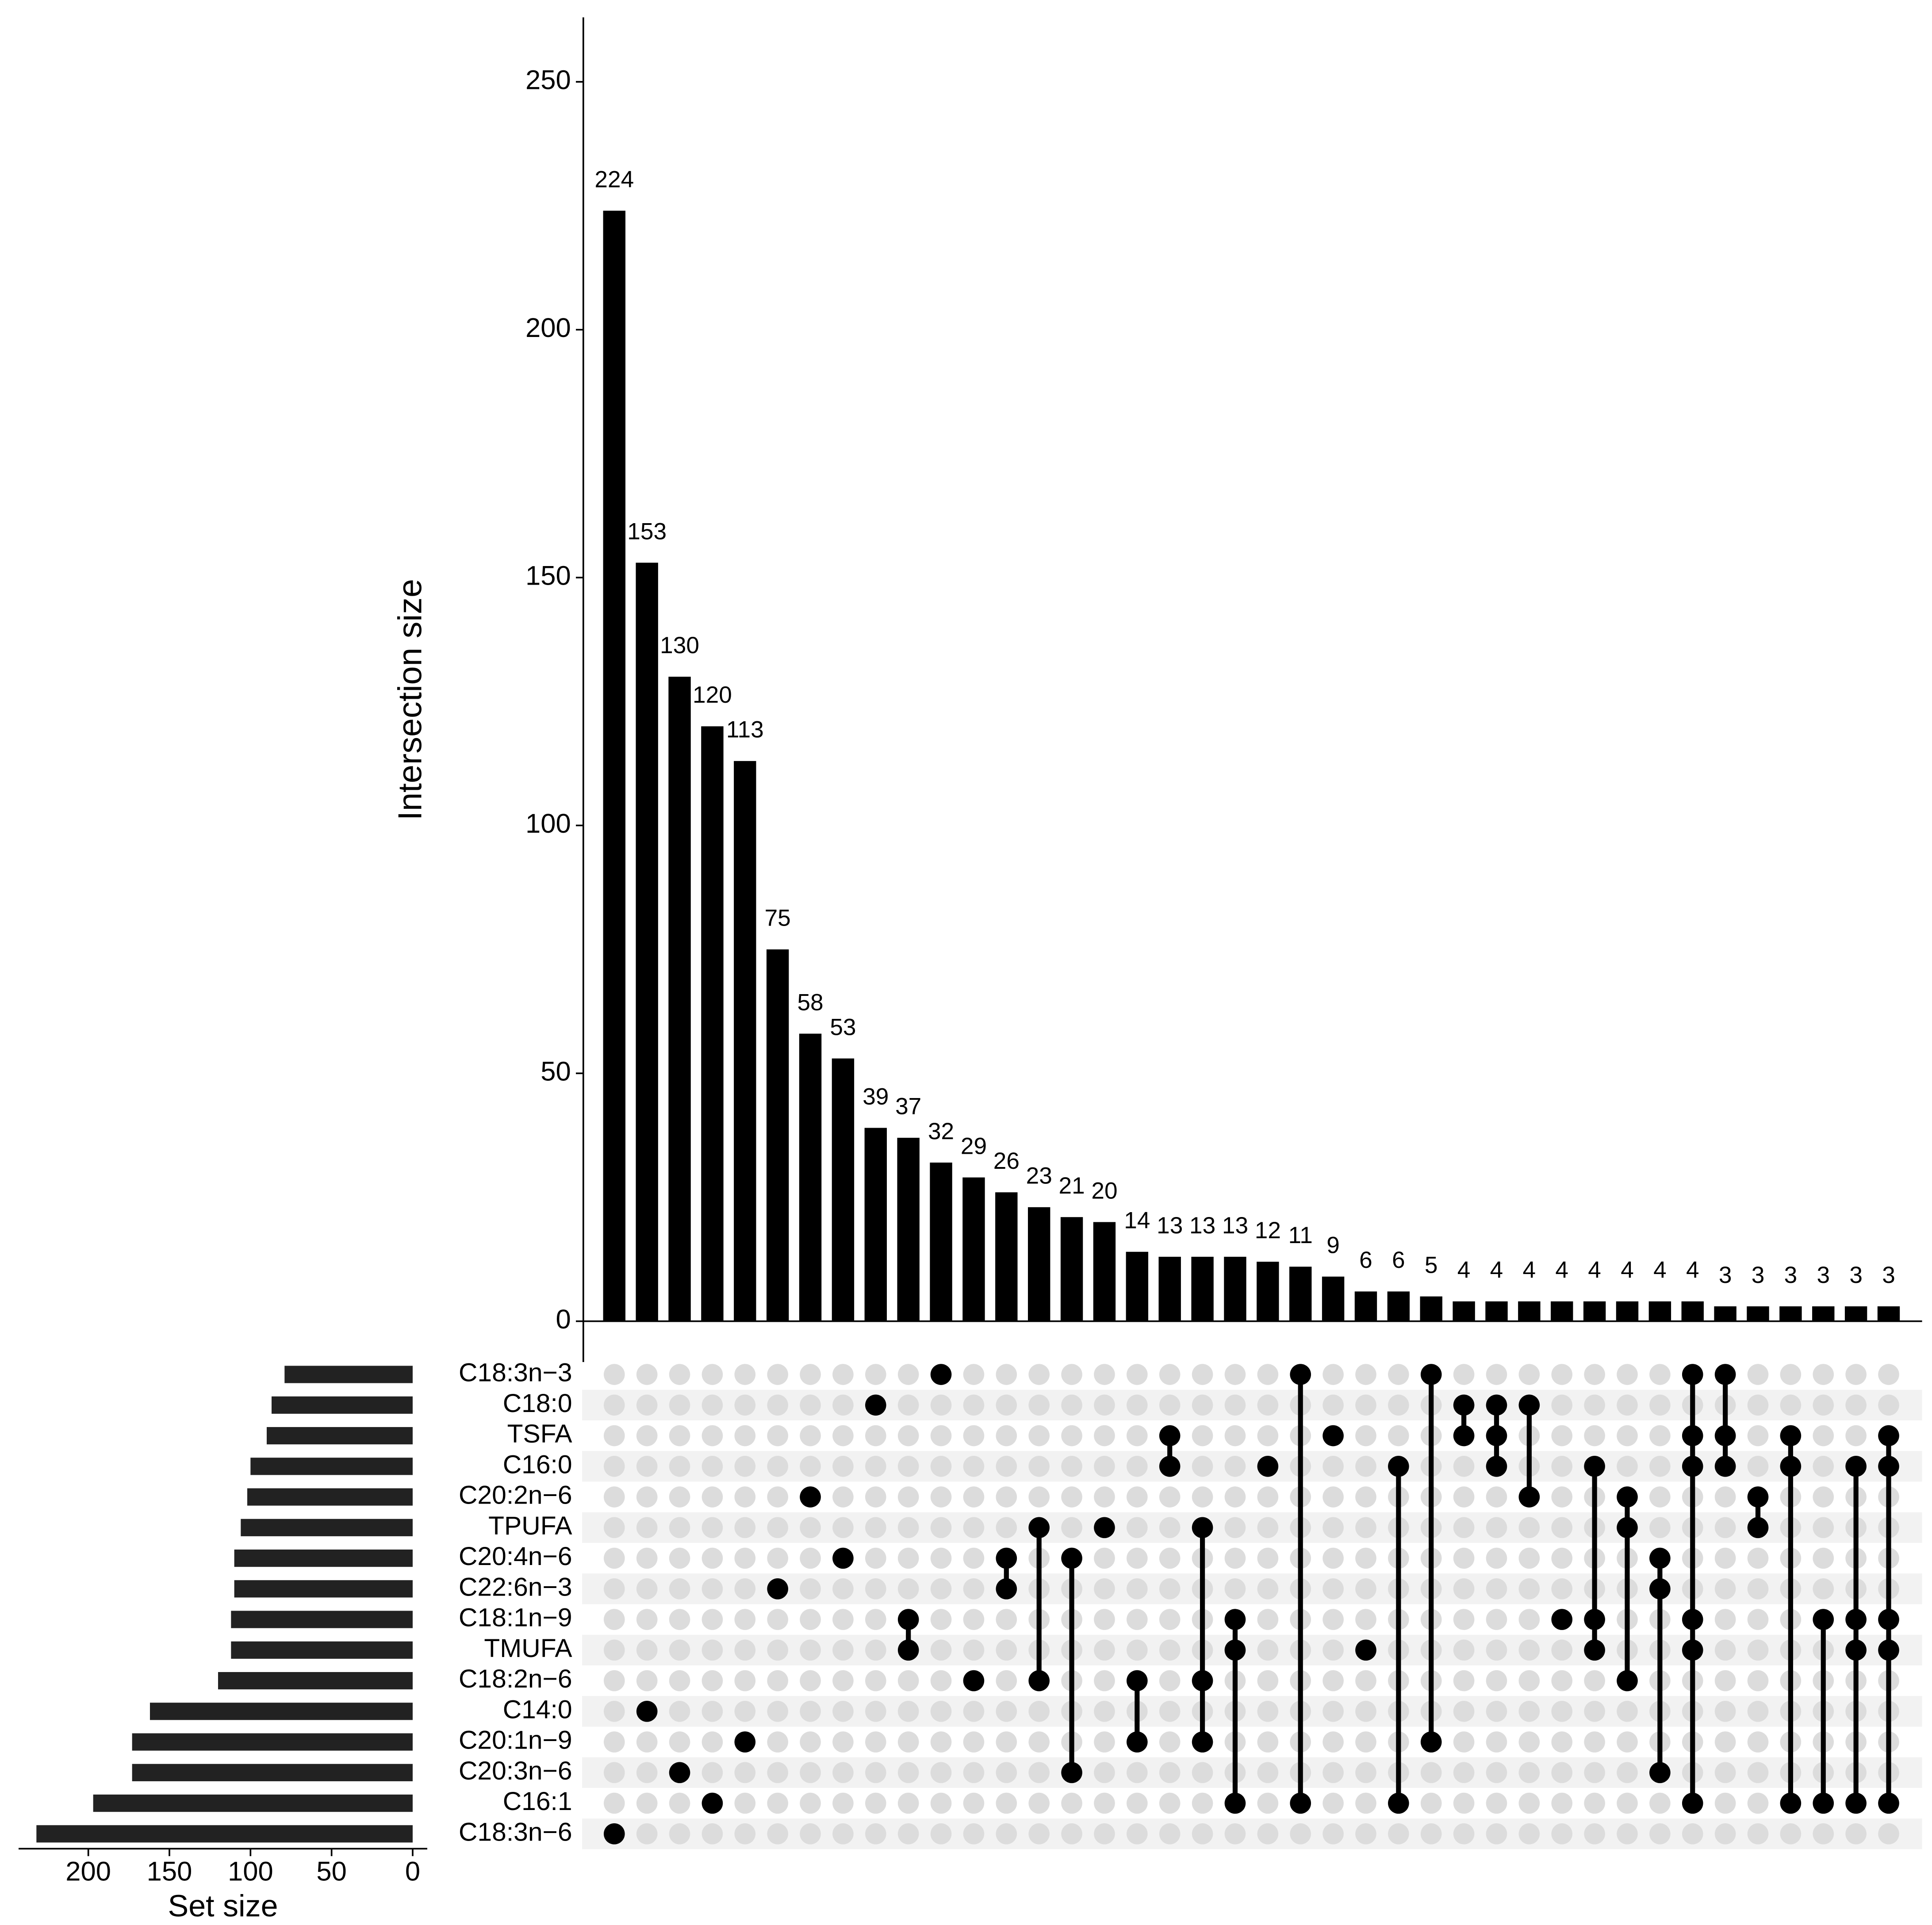  What do you see at coordinates (1856, 1275) in the screenshot?
I see `bar-label: 3` at bounding box center [1856, 1275].